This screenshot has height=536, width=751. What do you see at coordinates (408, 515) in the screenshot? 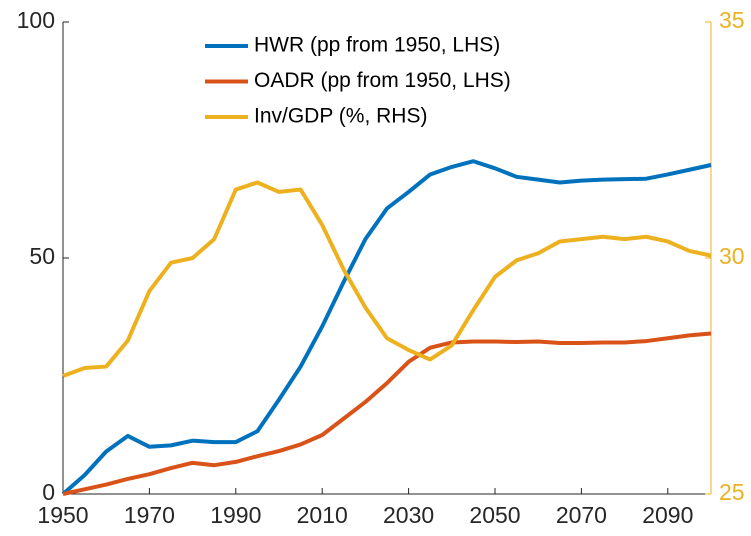
I see `x-tick-label: 2030` at bounding box center [408, 515].